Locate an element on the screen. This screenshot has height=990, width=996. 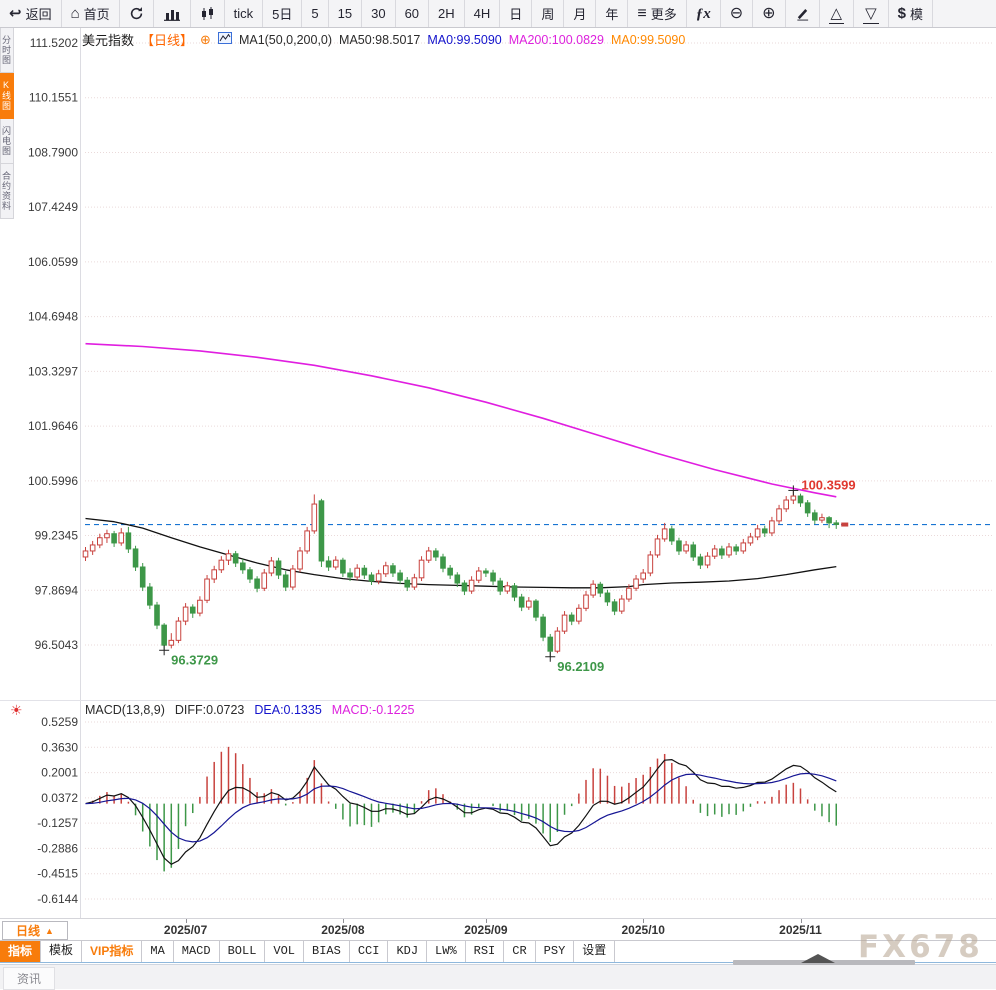
toolbar-simulate-button: $ 模 is located at coordinates (911, 13).